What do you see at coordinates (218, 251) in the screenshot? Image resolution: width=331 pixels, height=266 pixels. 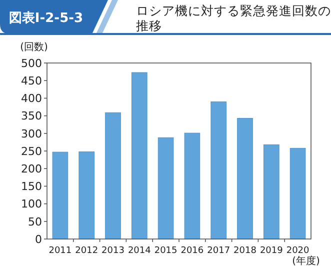 I see `x-tick-label: 2017` at bounding box center [218, 251].